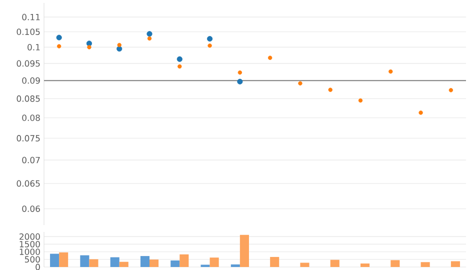  Describe the element at coordinates (28, 31) in the screenshot. I see `y-tick-label: 0.105` at that location.